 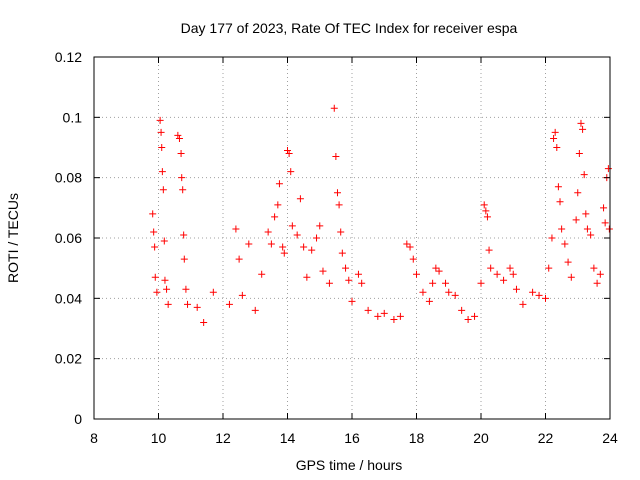 I want to click on y-tick-label: 0.1, so click(x=73, y=117).